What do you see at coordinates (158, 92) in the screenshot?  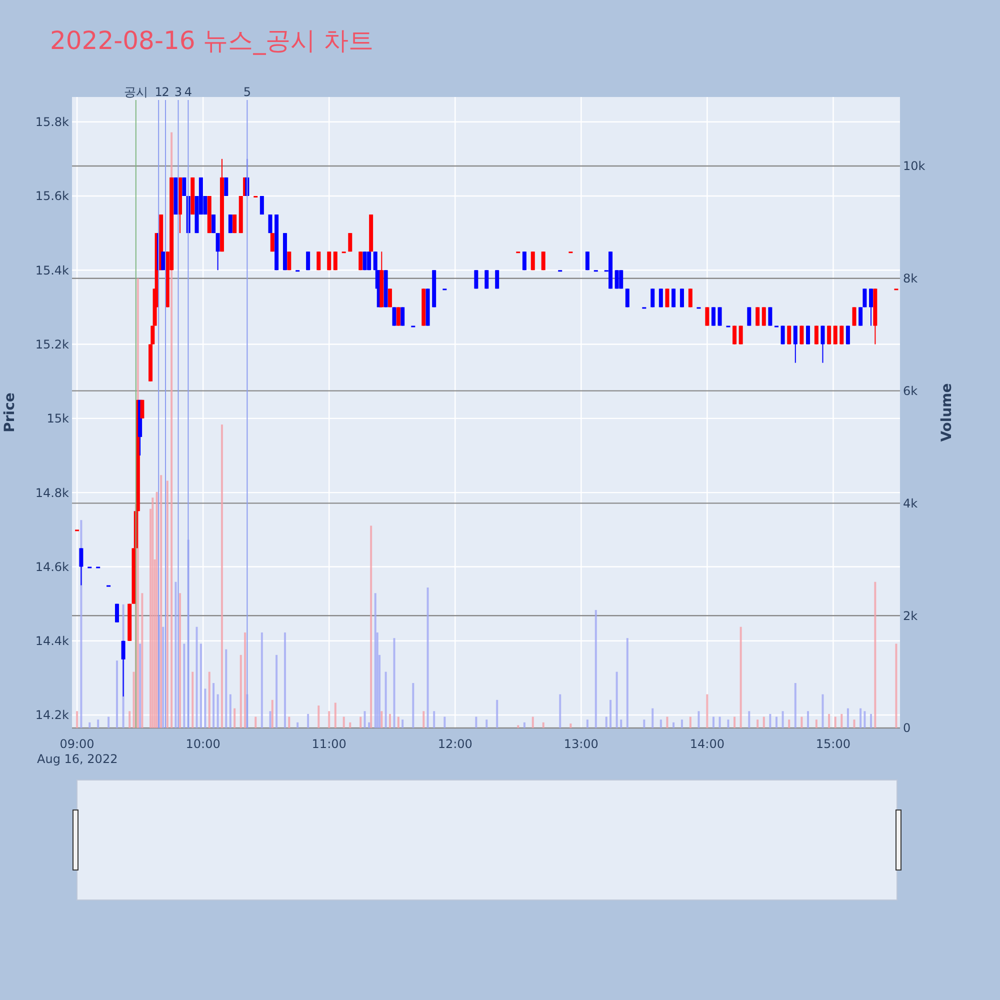 I see `annotation: 1` at bounding box center [158, 92].